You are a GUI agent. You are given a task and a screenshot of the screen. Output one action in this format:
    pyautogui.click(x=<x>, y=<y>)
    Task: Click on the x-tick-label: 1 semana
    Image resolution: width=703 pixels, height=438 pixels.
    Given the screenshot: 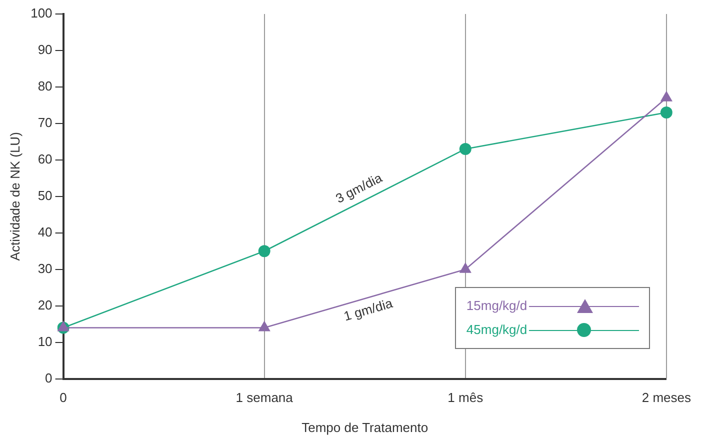 What is the action you would take?
    pyautogui.click(x=265, y=398)
    